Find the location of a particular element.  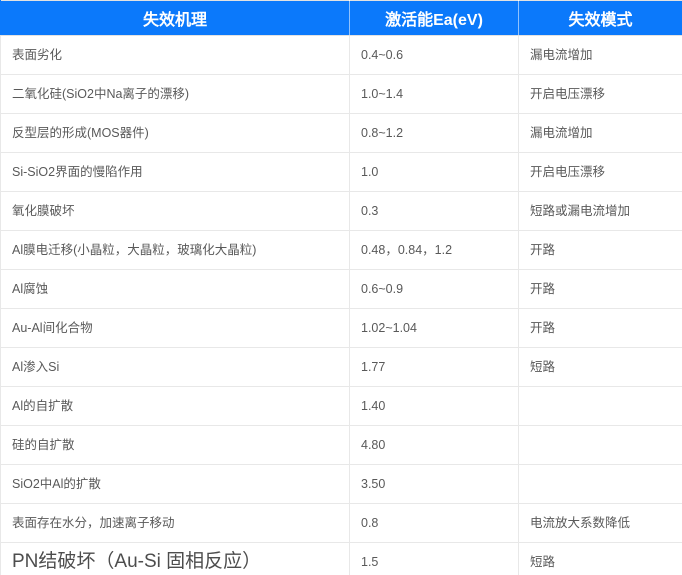

cell-activation-energy: 1.77 is located at coordinates (434, 367).